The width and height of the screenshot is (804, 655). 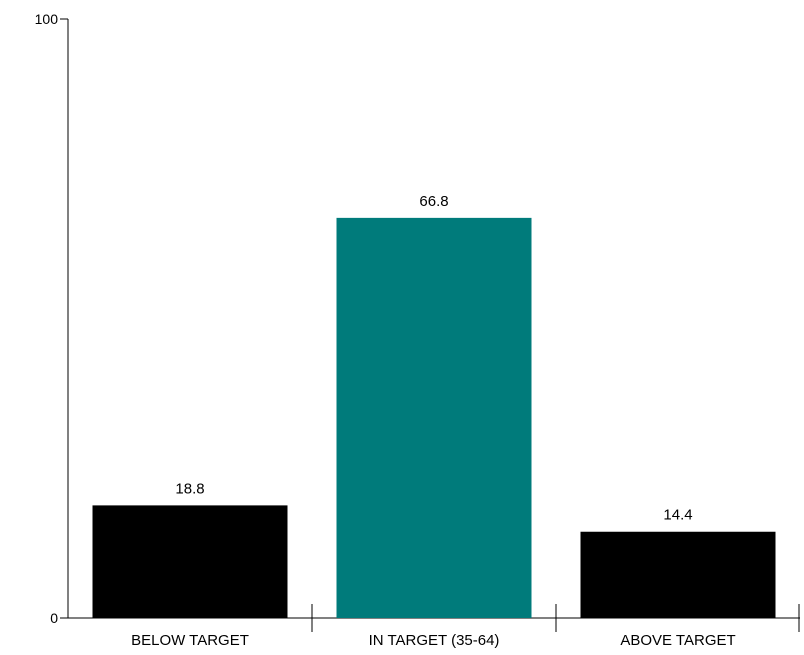 What do you see at coordinates (190, 640) in the screenshot?
I see `x-category-label: BELOW TARGET` at bounding box center [190, 640].